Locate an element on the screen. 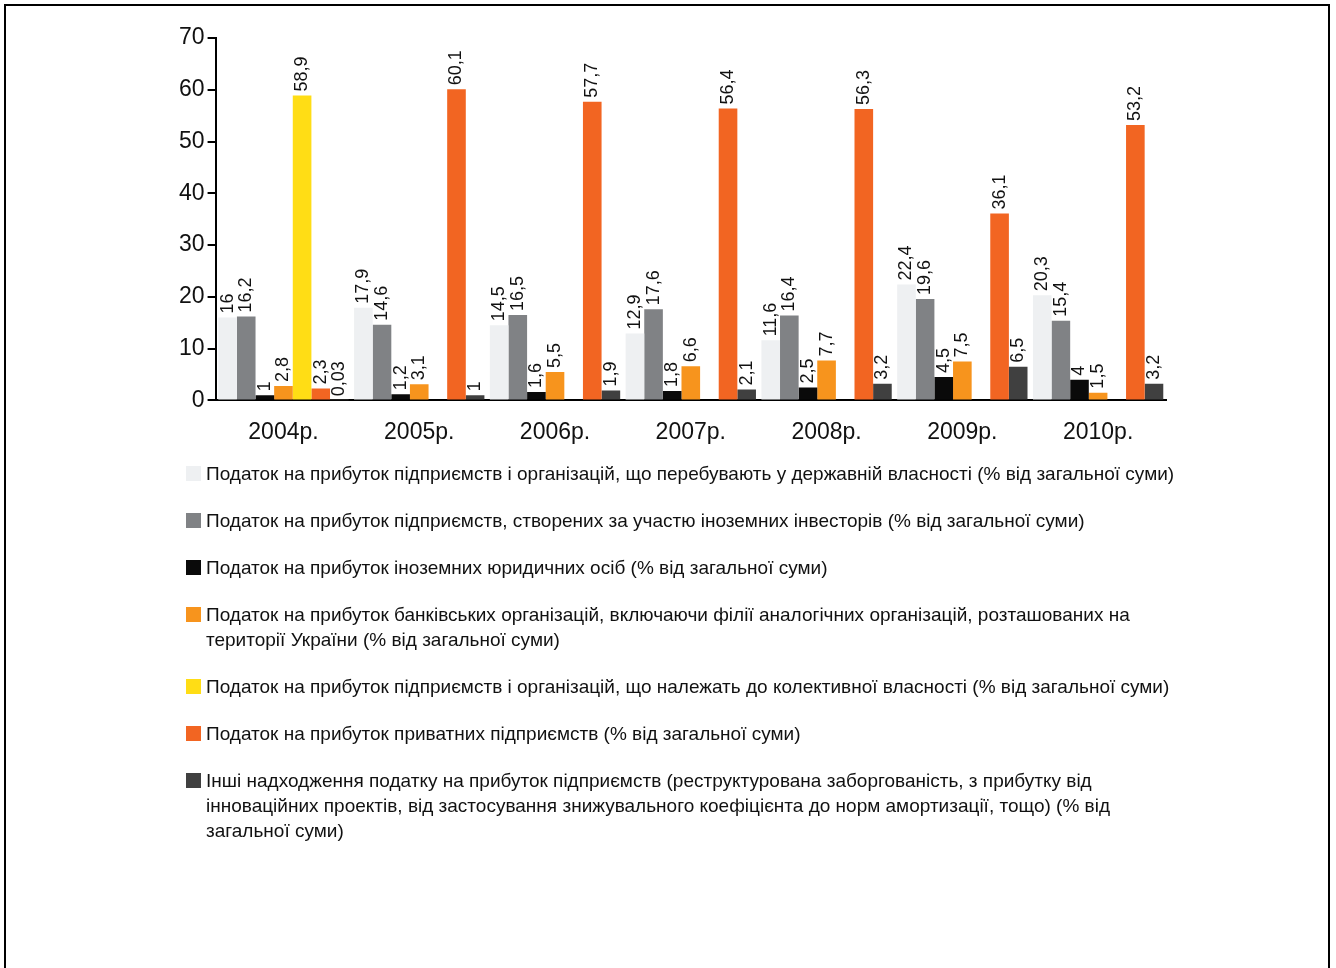 The width and height of the screenshot is (1336, 968). x-tick-label: 2007р. is located at coordinates (690, 430).